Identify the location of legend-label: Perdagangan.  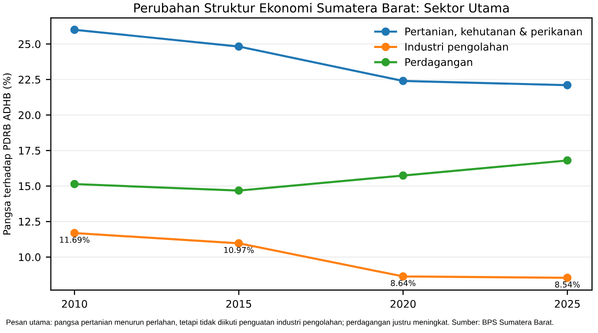
(438, 63).